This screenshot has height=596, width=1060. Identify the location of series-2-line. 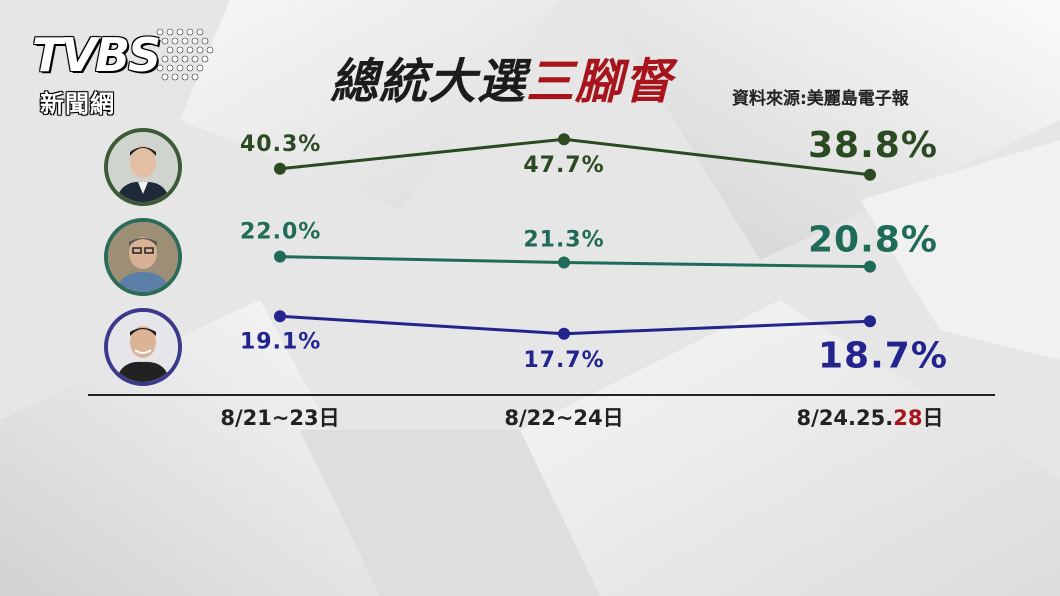
(575, 262).